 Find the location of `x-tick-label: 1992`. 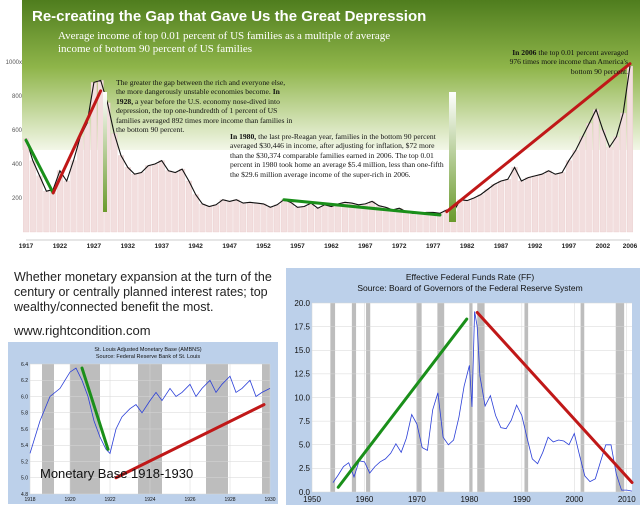

x-tick-label: 1992 is located at coordinates (535, 246).